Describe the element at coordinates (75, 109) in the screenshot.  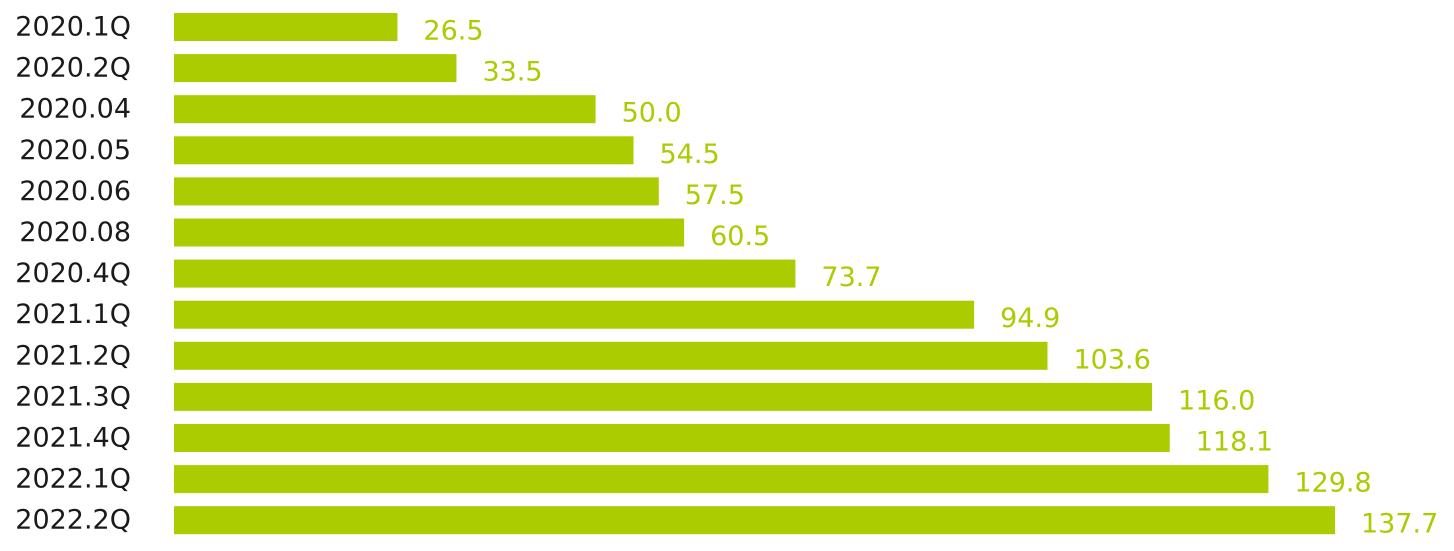
I see `category-label: 2020.04` at that location.